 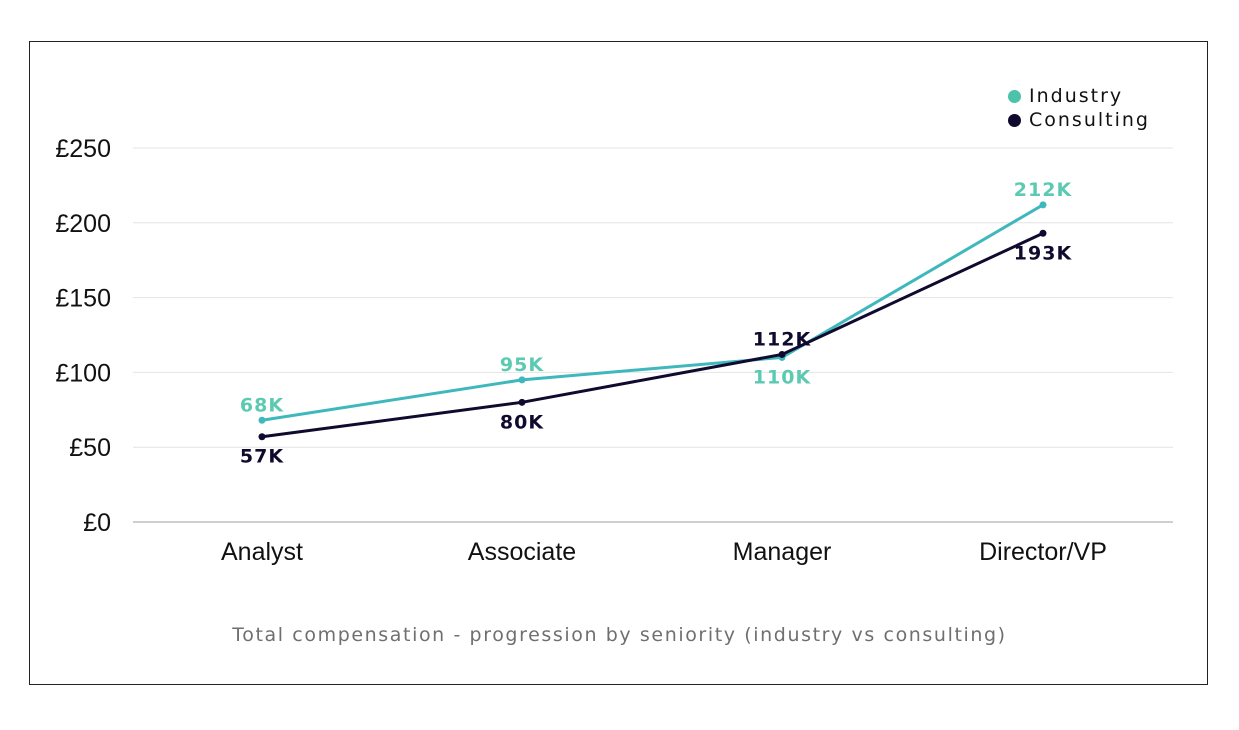 I want to click on x-tick-label: Analyst, so click(x=262, y=552).